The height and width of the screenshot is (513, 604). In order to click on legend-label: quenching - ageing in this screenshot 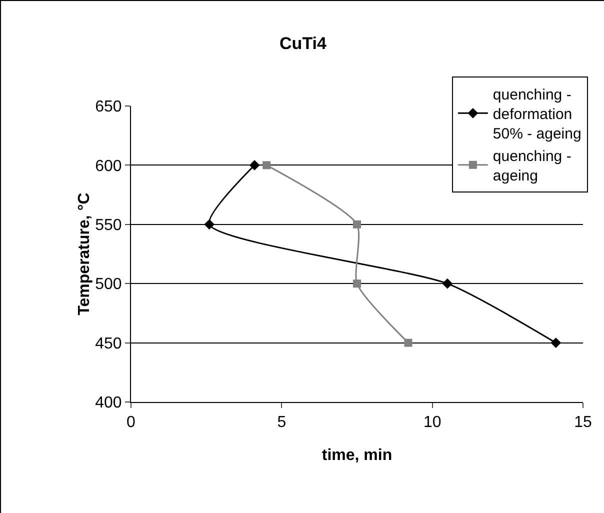, I will do `click(532, 166)`.